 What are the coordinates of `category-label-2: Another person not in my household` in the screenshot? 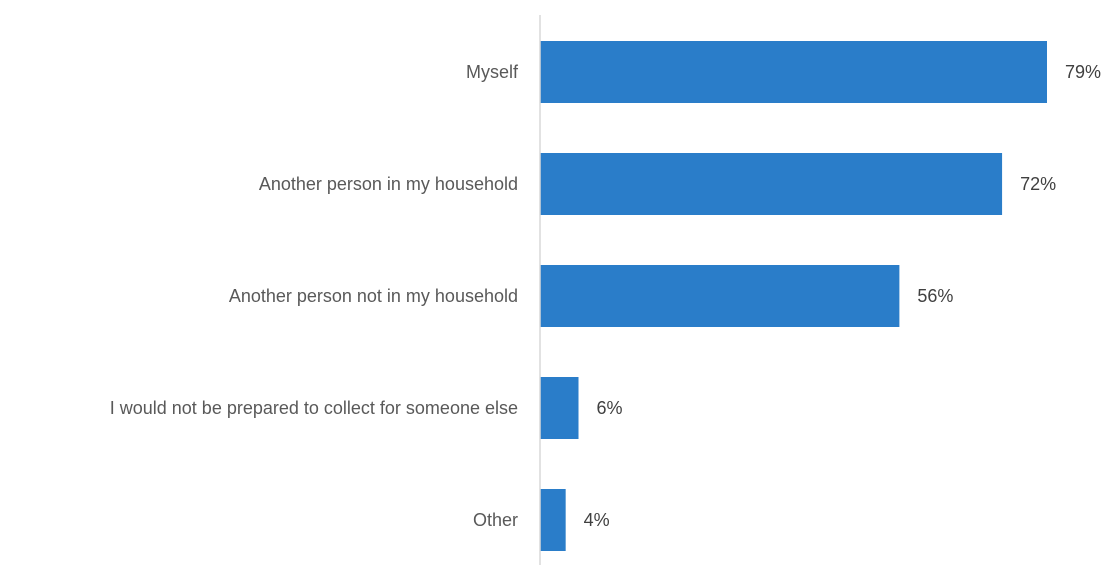 It's located at (373, 296).